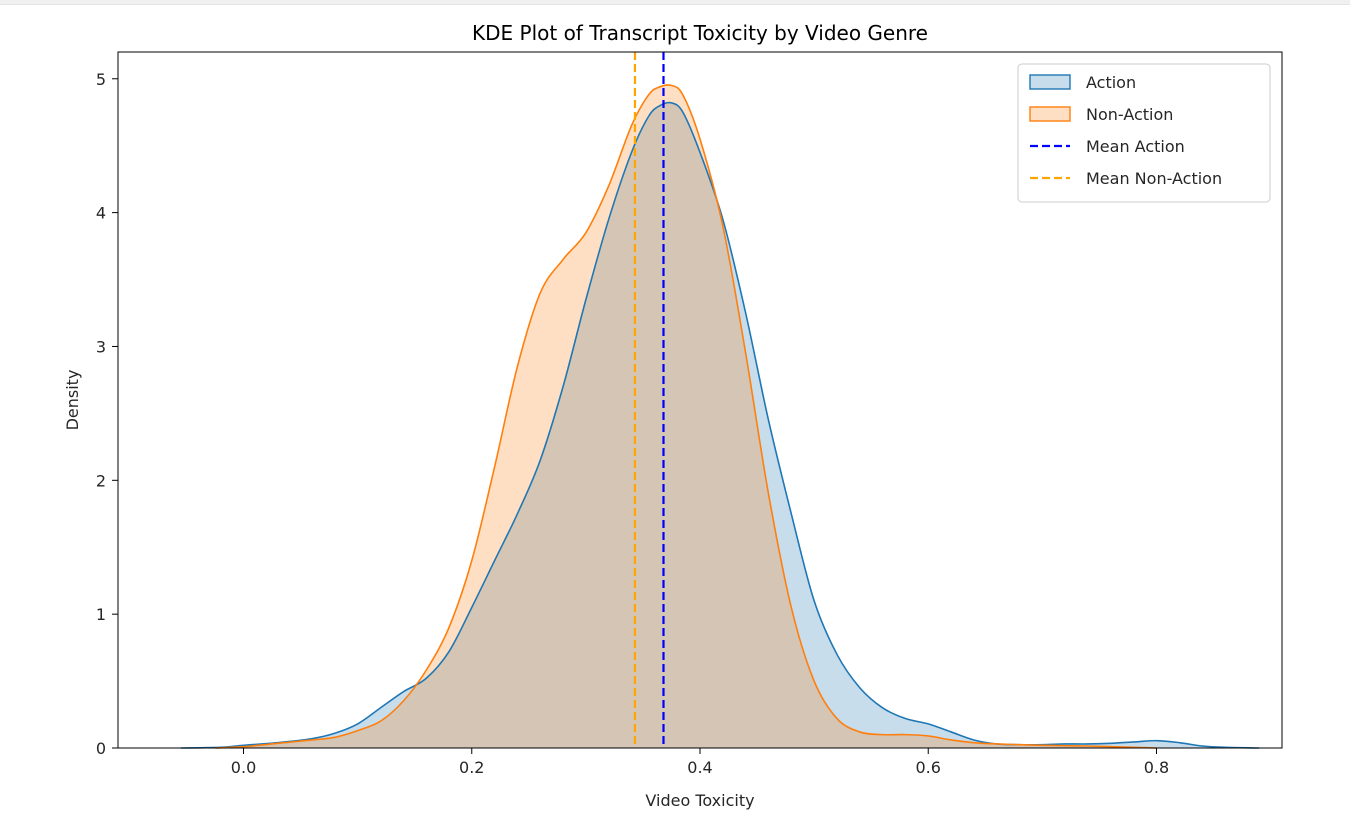 The height and width of the screenshot is (834, 1350). What do you see at coordinates (928, 767) in the screenshot?
I see `x-tick-label-3: 0.6` at bounding box center [928, 767].